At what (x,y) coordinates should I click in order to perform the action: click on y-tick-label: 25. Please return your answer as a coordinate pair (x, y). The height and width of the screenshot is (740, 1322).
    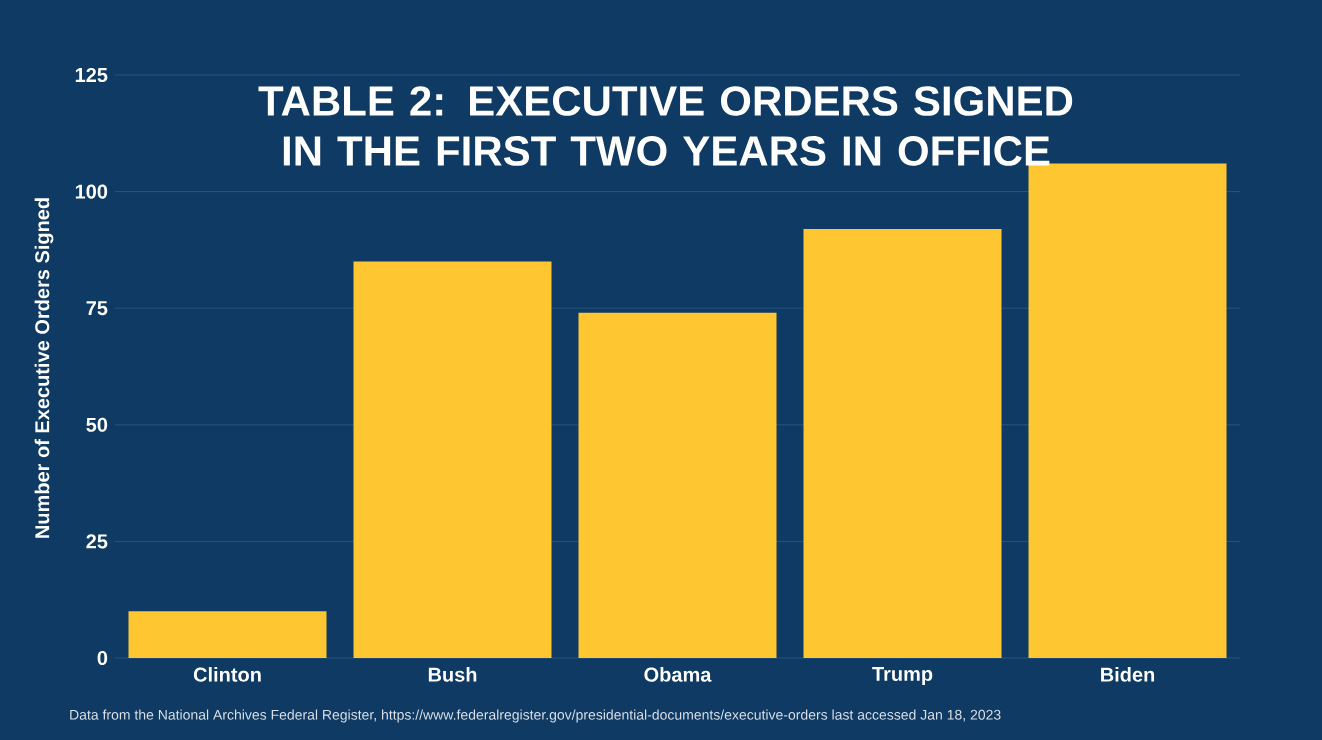
    Looking at the image, I should click on (97, 541).